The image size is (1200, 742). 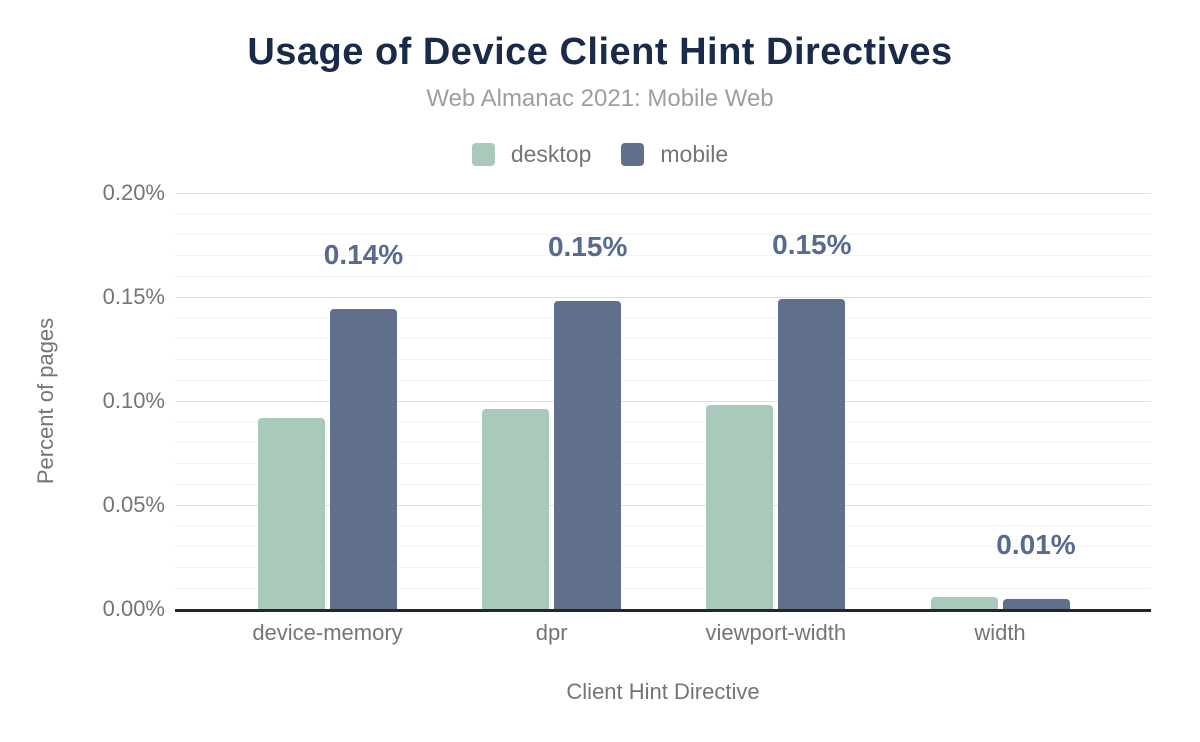 I want to click on bar-value-label-device-memory: 0.14%, so click(x=363, y=255).